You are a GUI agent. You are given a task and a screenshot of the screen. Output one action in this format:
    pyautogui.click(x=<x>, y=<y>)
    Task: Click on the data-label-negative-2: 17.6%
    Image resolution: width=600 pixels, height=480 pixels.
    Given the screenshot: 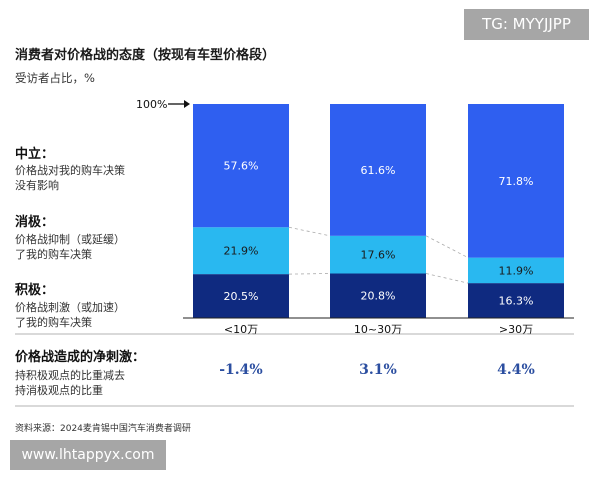 What is the action you would take?
    pyautogui.click(x=378, y=255)
    